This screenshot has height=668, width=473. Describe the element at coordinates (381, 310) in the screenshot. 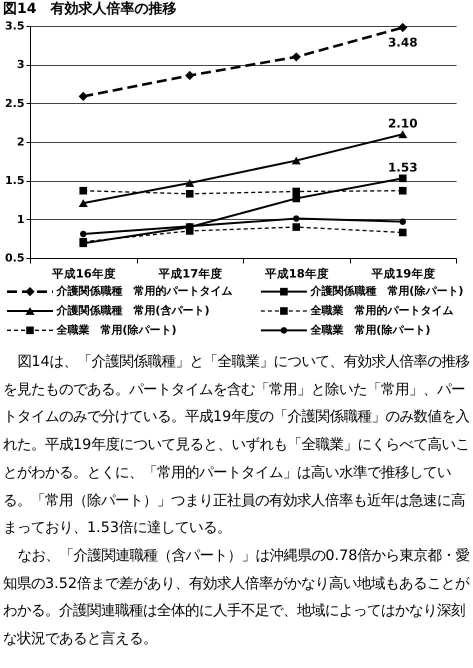

I see `legend-label: 全職業 常用的パートタイム` at that location.